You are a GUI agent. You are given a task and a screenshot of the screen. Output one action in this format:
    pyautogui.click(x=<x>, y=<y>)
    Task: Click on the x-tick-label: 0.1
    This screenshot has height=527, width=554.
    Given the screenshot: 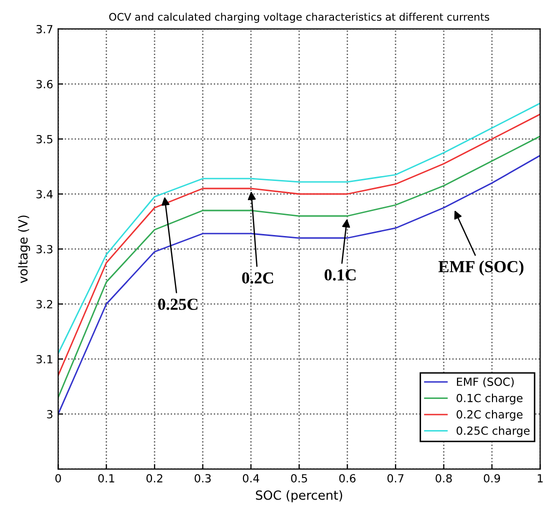 What is the action you would take?
    pyautogui.click(x=106, y=478)
    